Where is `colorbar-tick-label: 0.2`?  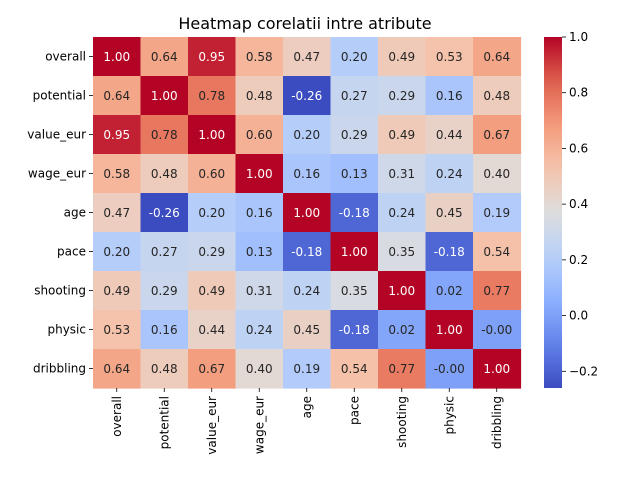 colorbar-tick-label: 0.2 is located at coordinates (578, 260).